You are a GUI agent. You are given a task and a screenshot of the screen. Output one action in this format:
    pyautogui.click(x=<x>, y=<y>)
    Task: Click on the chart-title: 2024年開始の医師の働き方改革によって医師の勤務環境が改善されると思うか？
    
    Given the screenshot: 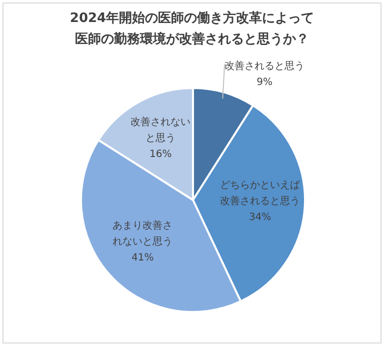 What is the action you would take?
    pyautogui.click(x=192, y=28)
    